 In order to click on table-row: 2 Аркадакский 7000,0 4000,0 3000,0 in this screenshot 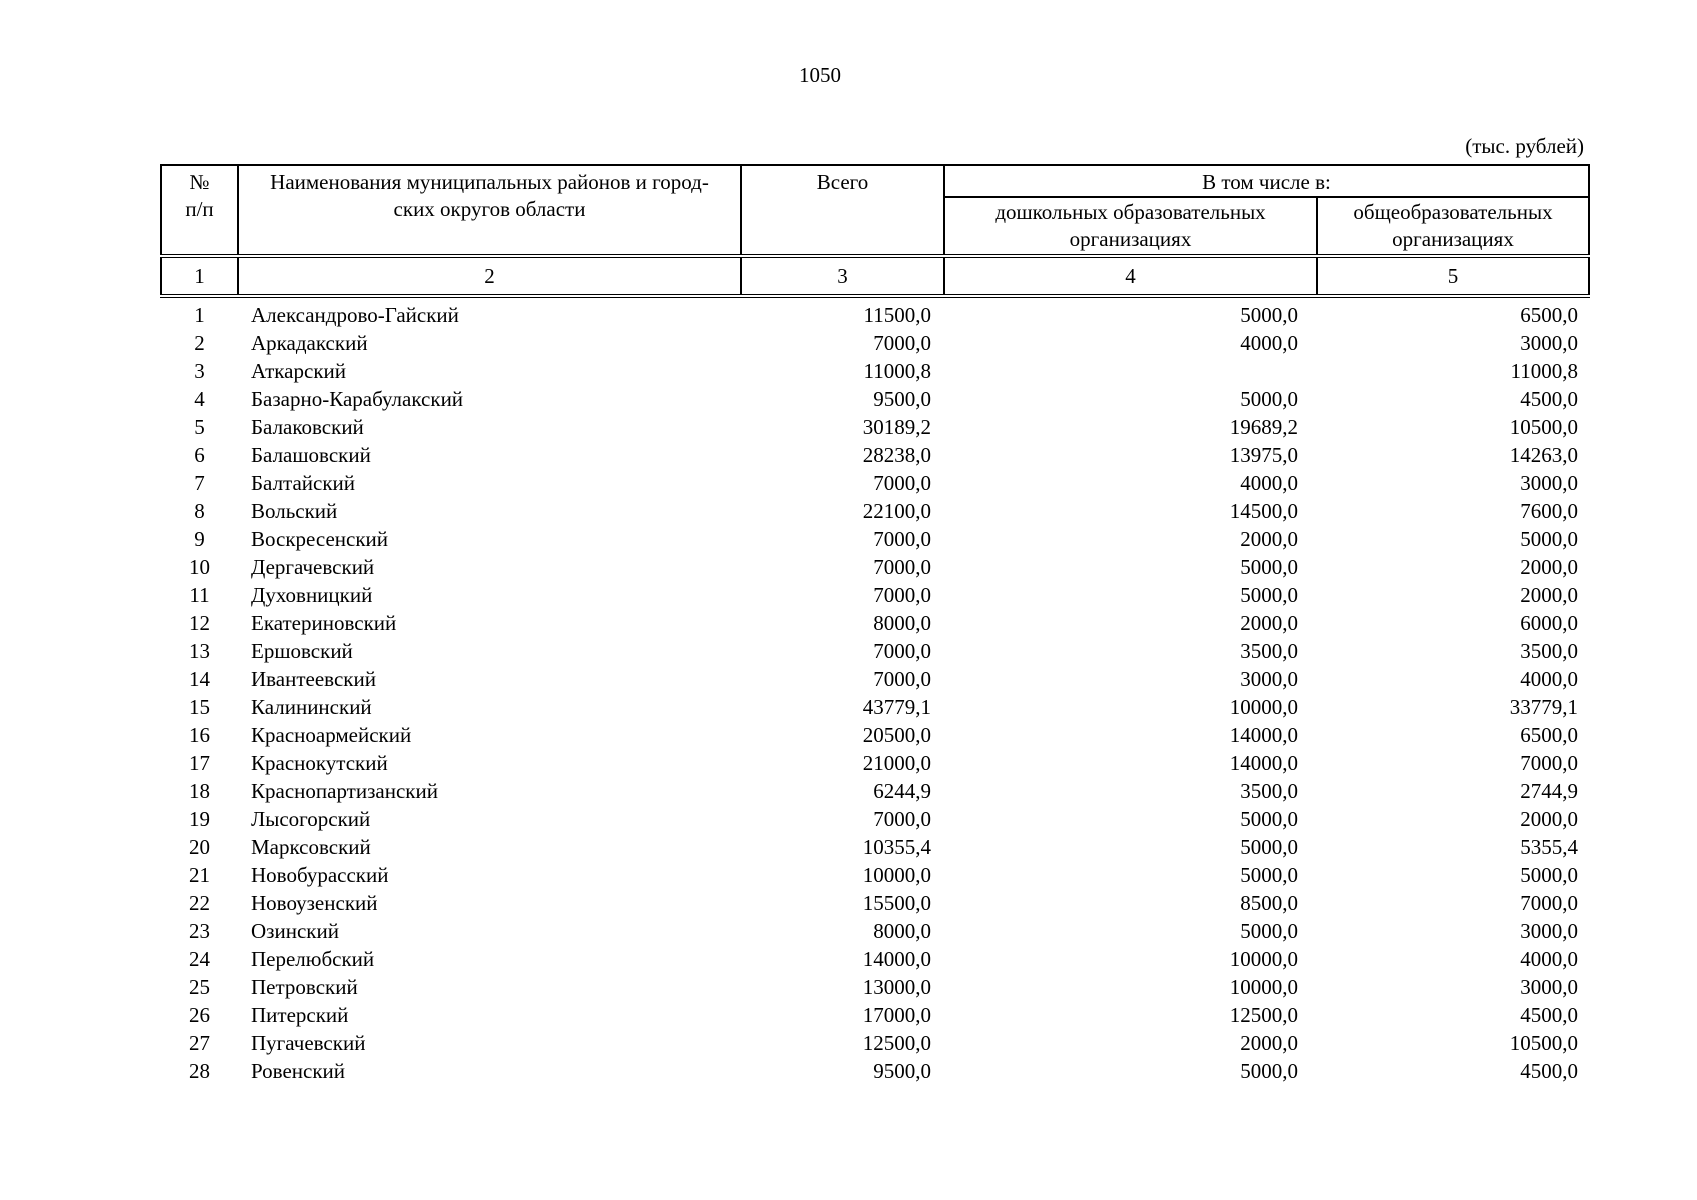, I will do `click(875, 343)`.